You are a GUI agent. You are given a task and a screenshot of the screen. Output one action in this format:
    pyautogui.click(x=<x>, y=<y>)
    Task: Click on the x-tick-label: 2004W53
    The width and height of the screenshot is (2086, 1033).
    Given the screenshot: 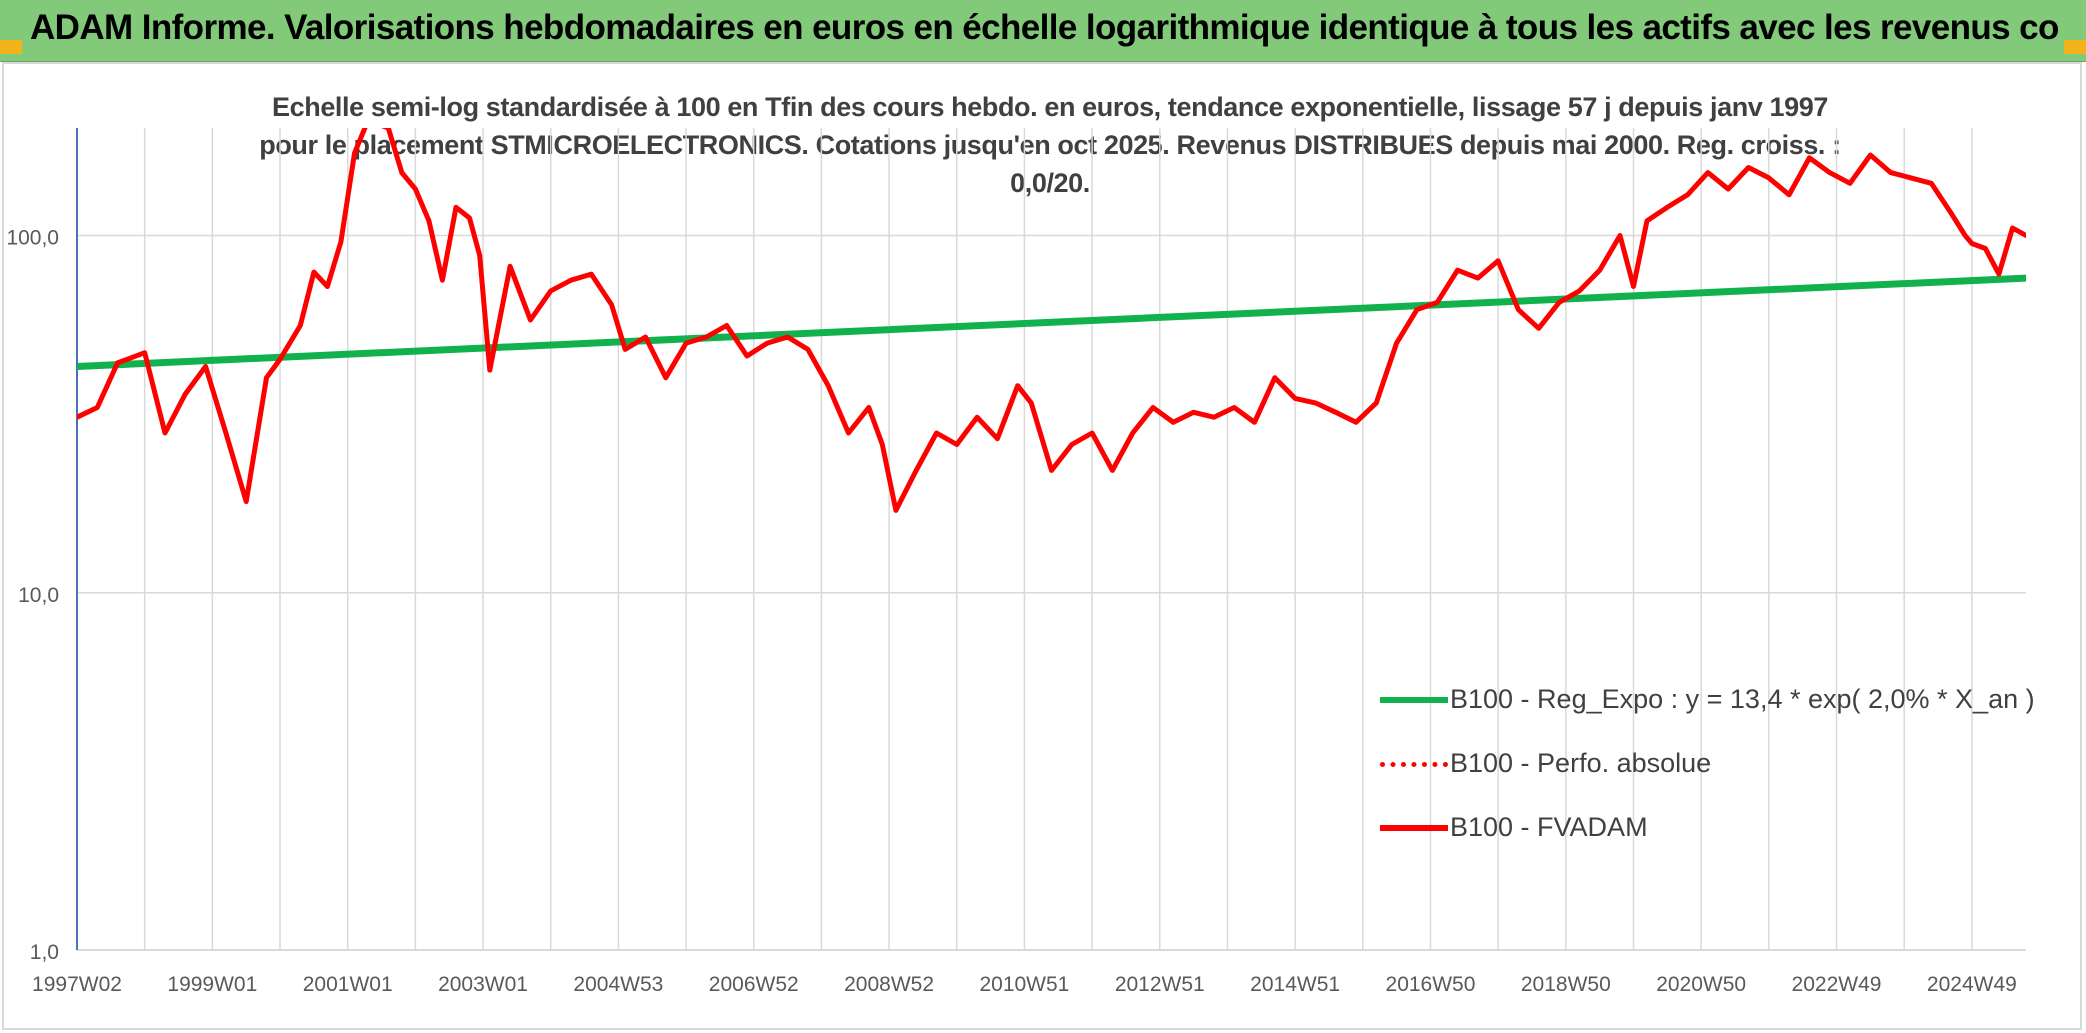 What is the action you would take?
    pyautogui.click(x=618, y=984)
    